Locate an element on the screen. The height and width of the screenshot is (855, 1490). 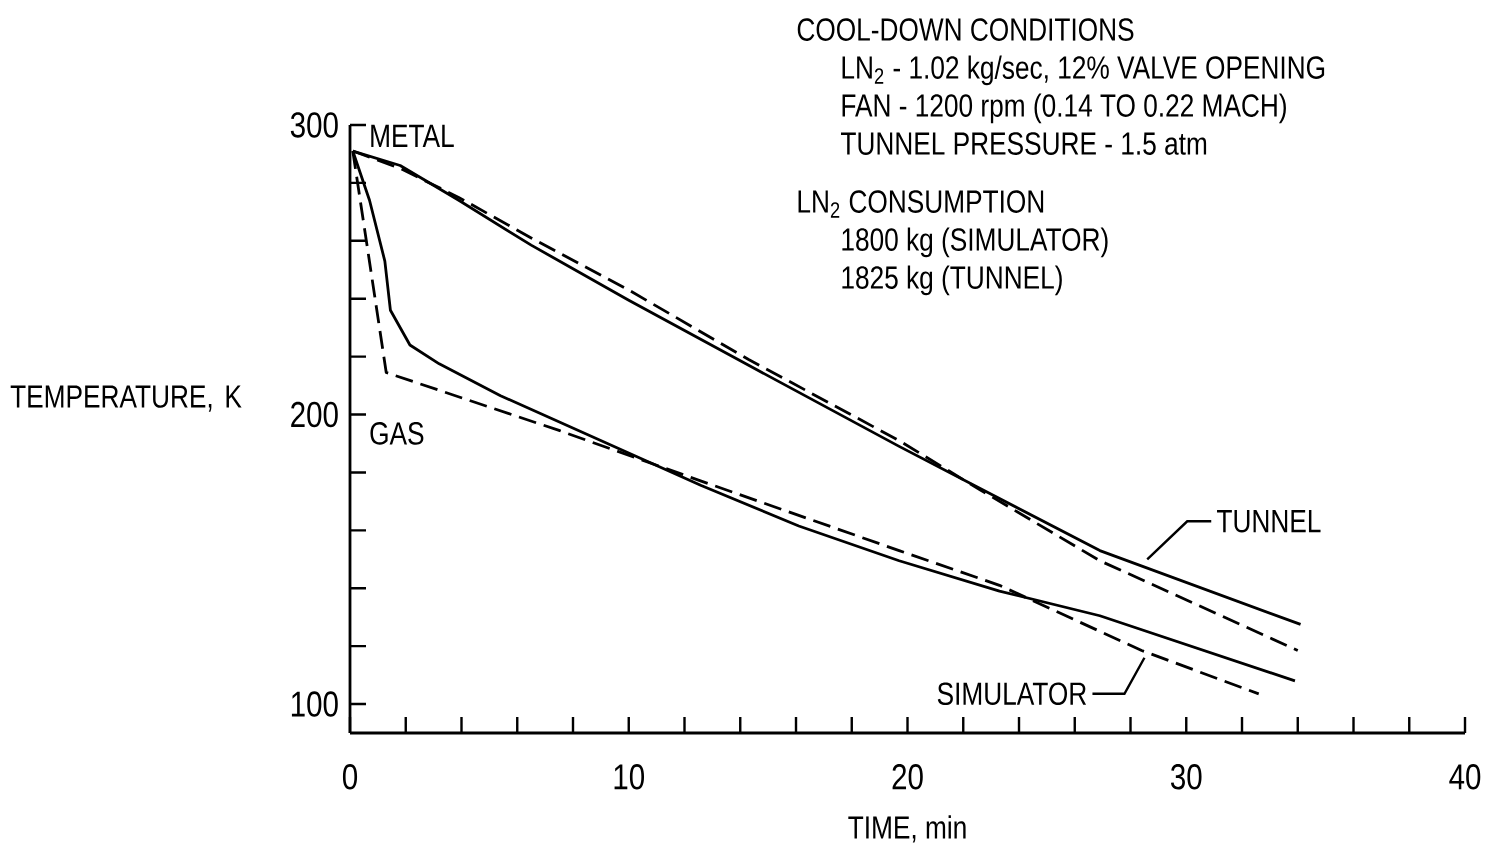
text: FAN - 1200 rpm (0.14 TO 0.22 MACH) is located at coordinates (1064, 108).